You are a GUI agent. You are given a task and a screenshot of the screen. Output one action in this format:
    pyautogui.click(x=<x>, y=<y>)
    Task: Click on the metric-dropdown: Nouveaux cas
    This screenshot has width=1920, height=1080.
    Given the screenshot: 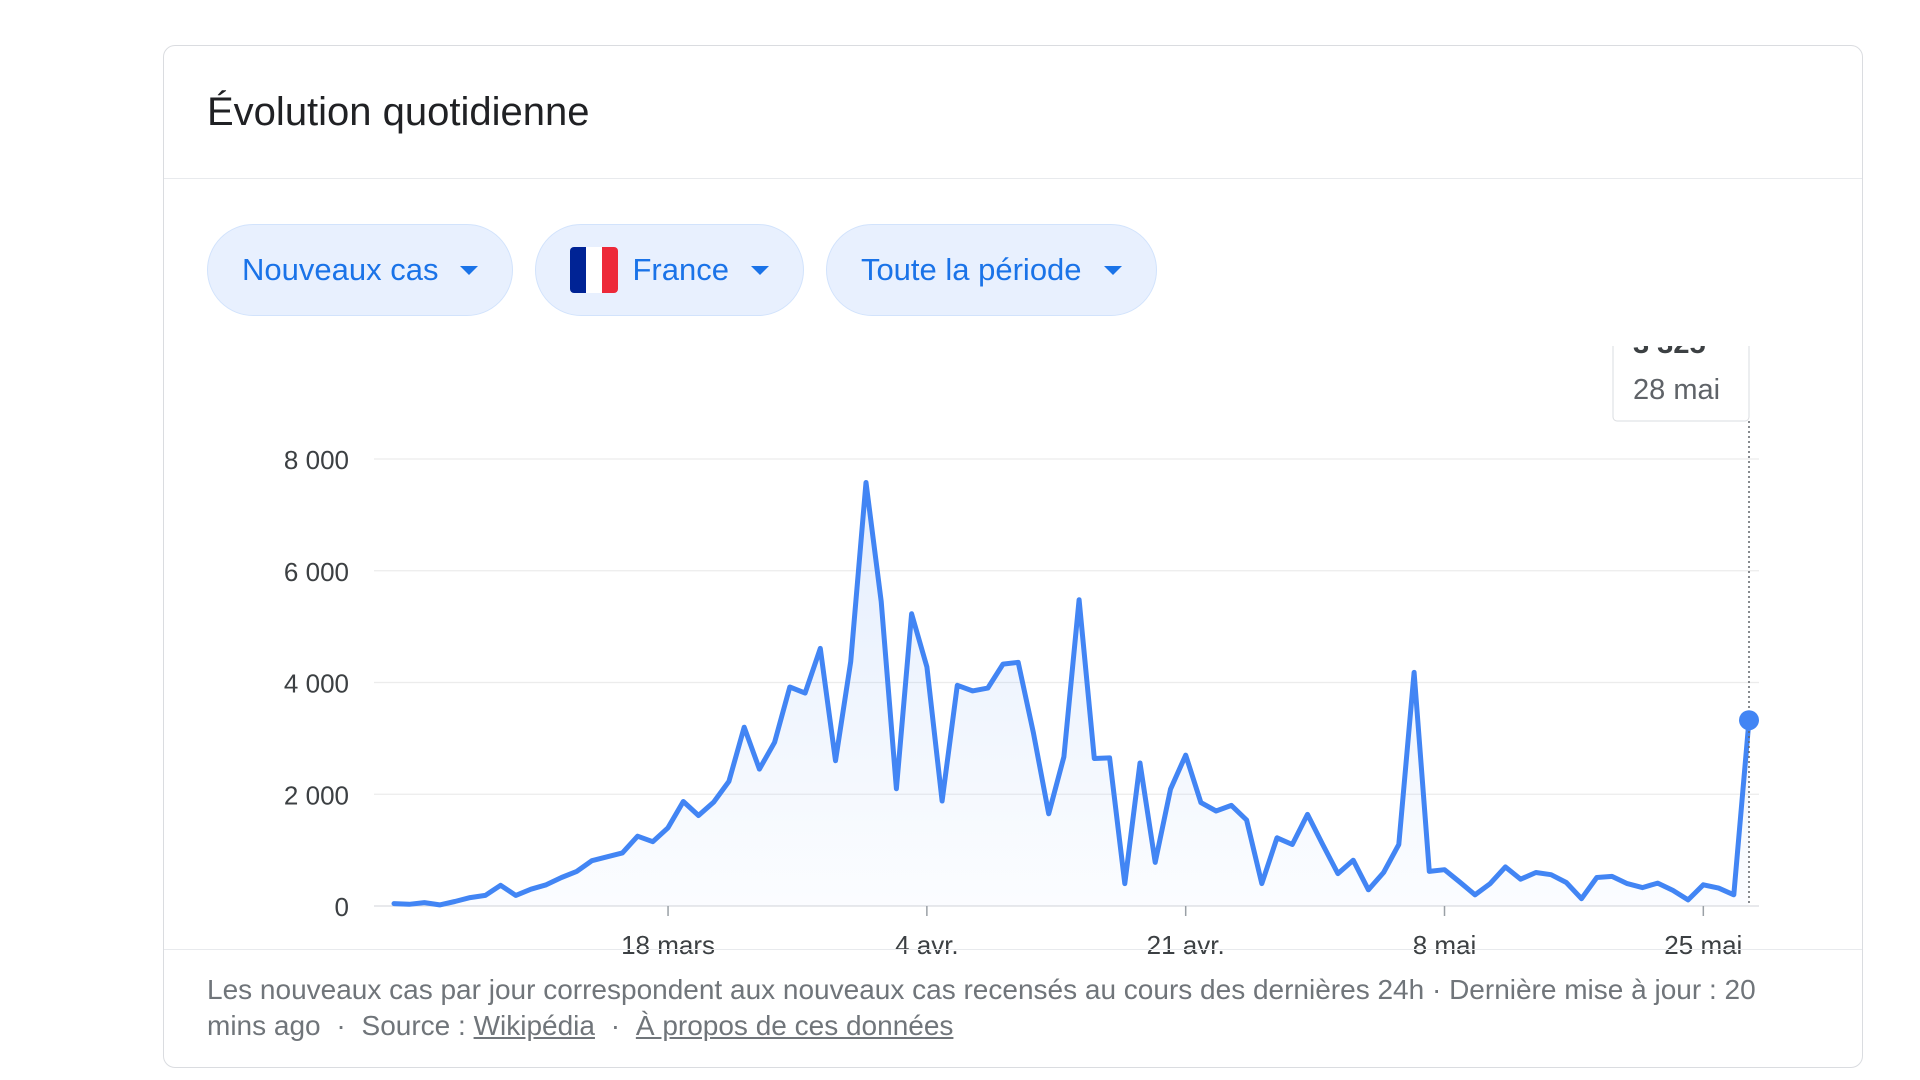 What is the action you would take?
    pyautogui.click(x=360, y=270)
    